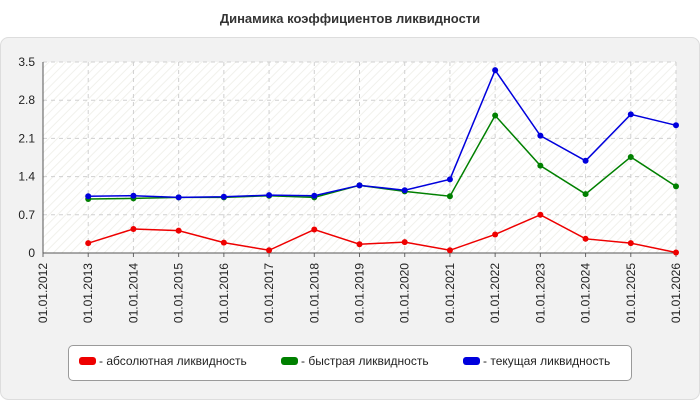 Image resolution: width=700 pixels, height=400 pixels. Describe the element at coordinates (676, 293) in the screenshot. I see `x-tick-label: 01.01.2026` at that location.